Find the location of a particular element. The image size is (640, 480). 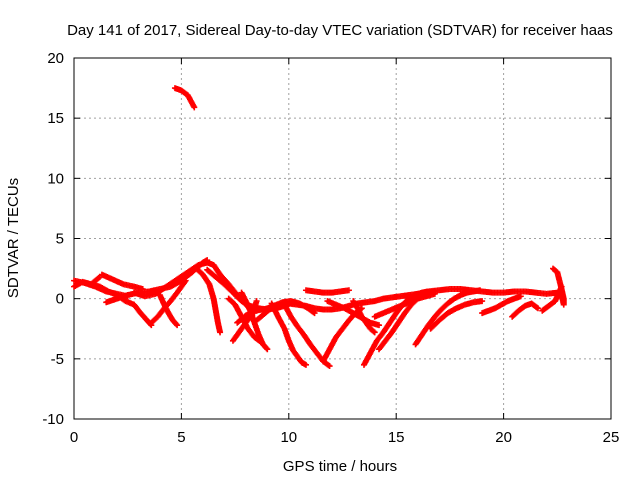

y-tick-label: 20 is located at coordinates (55, 58).